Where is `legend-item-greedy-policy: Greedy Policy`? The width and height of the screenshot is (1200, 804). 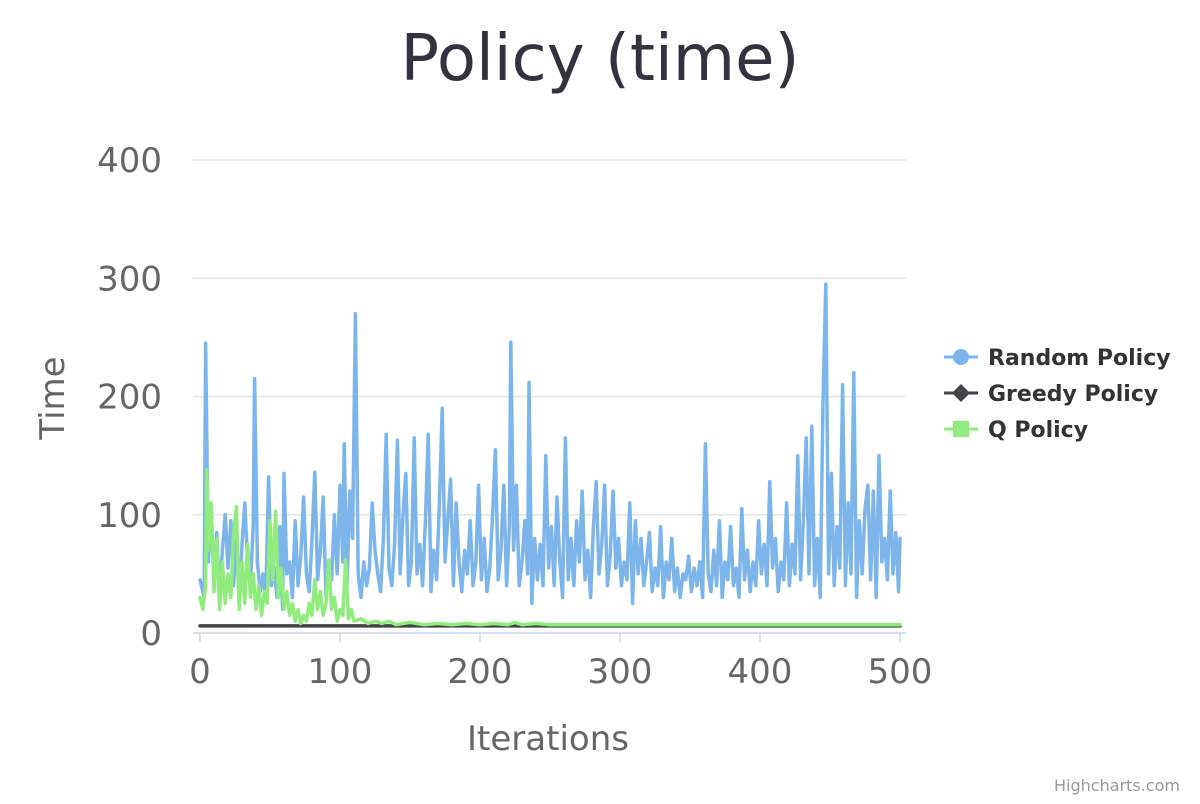 legend-item-greedy-policy: Greedy Policy is located at coordinates (1051, 394).